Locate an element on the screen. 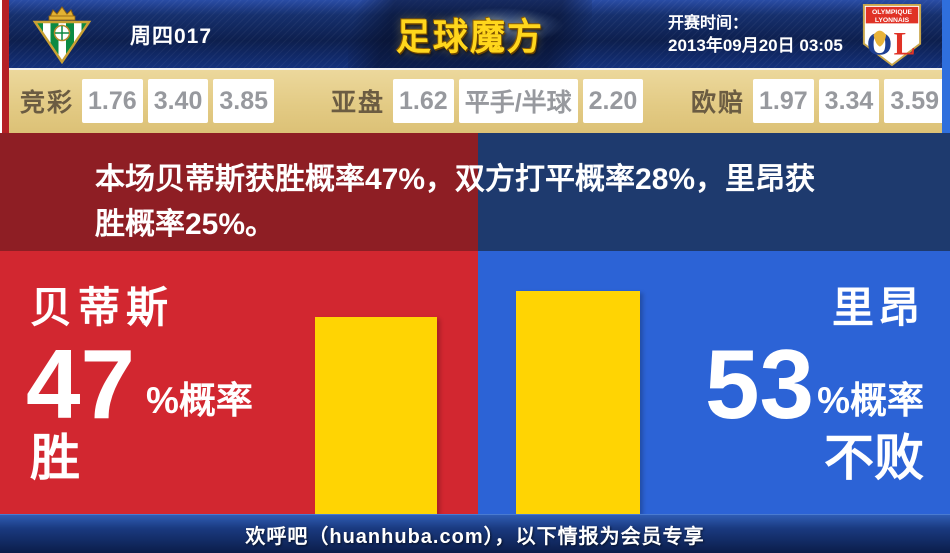  odds-label-oupei: 欧赔 is located at coordinates (718, 103).